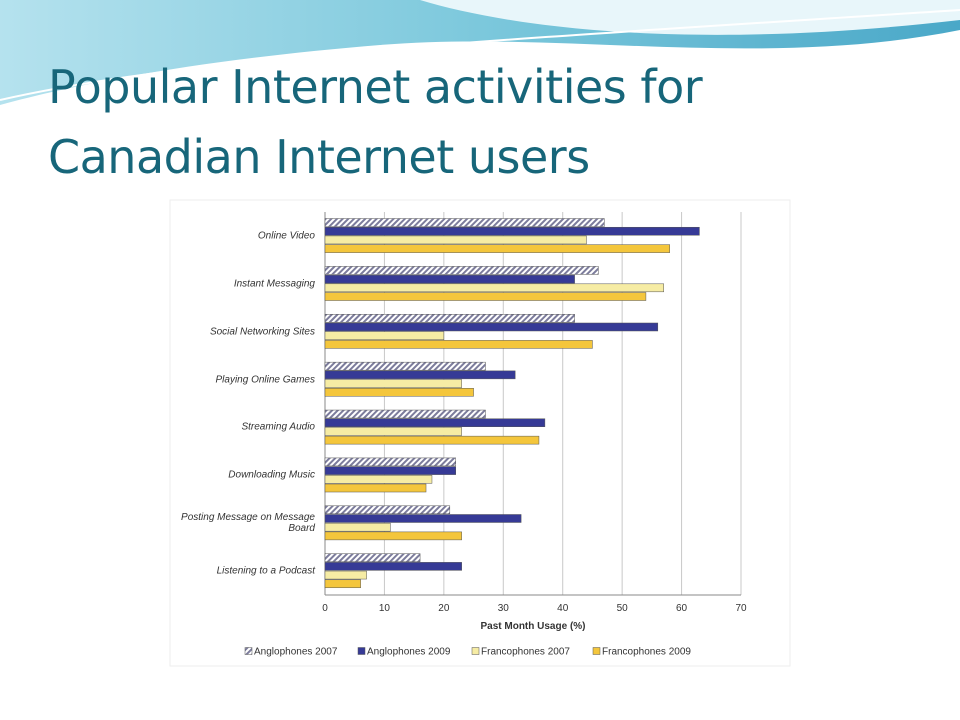 Image resolution: width=960 pixels, height=720 pixels. Describe the element at coordinates (504, 608) in the screenshot. I see `x-tick-label: 30` at that location.